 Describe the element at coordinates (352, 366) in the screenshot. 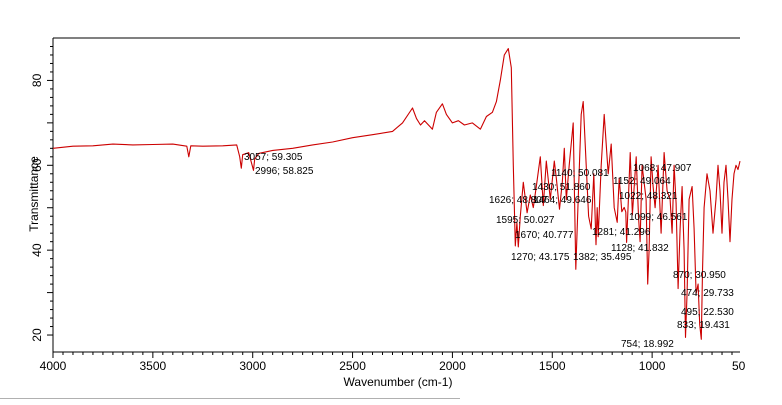

I see `x-tick-label: 2500` at that location.